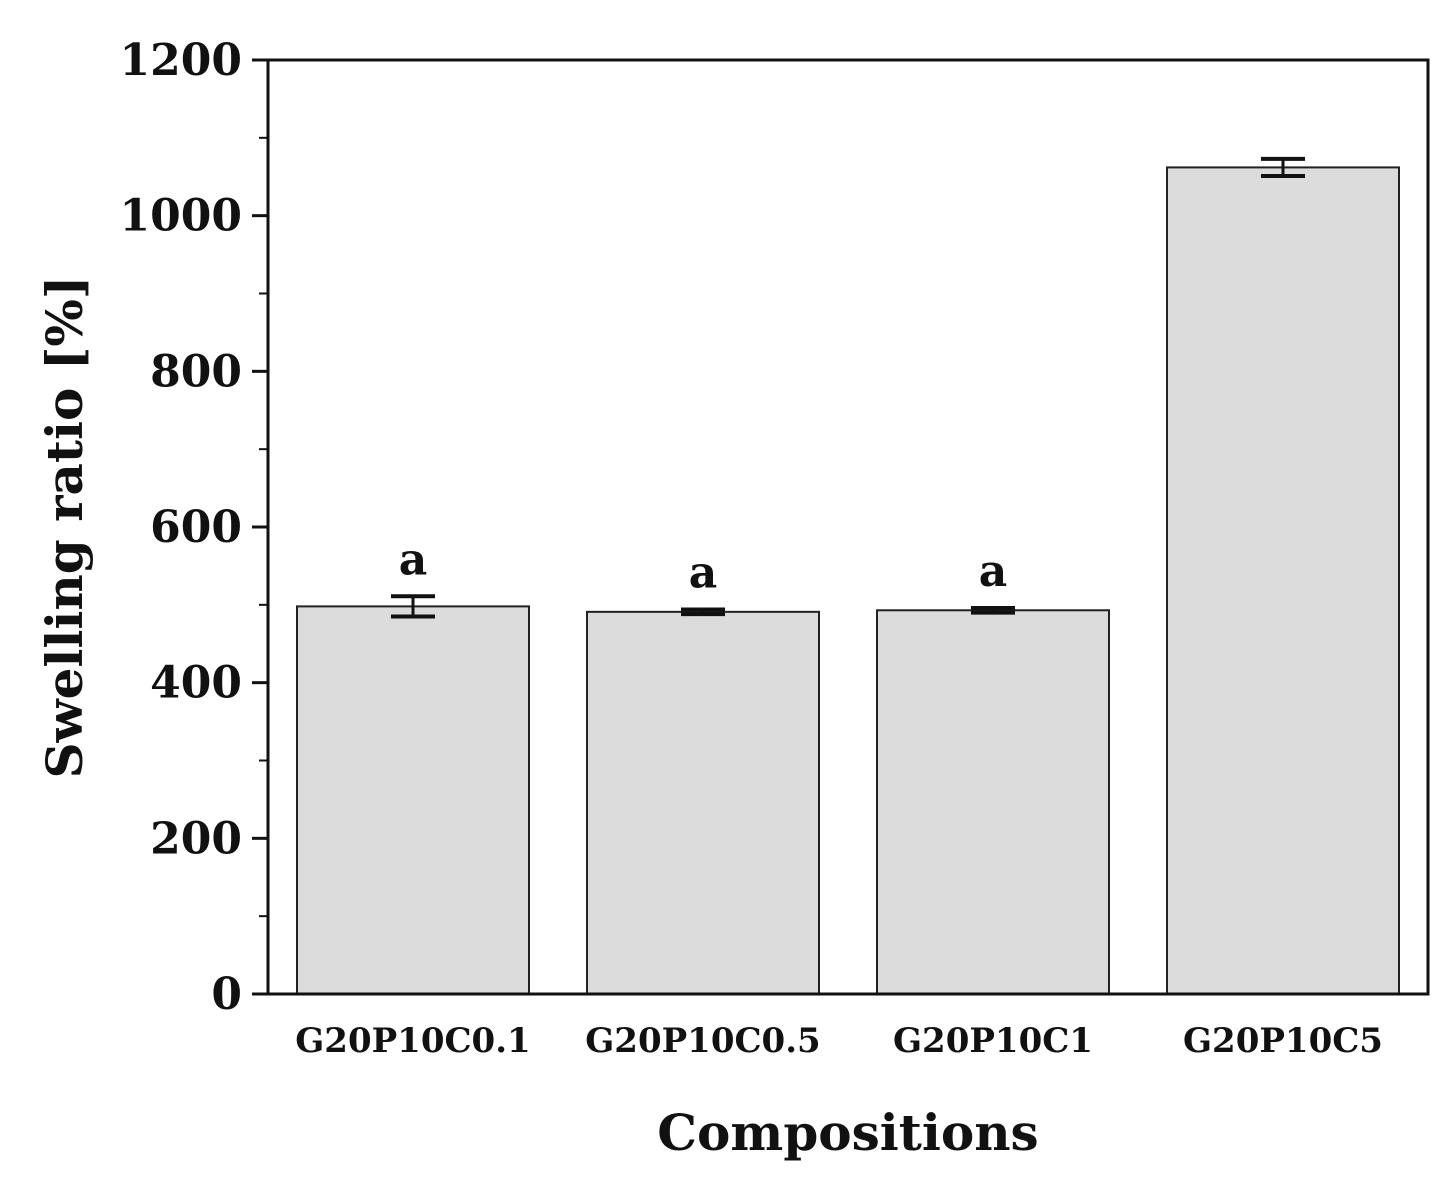 This screenshot has height=1182, width=1444. What do you see at coordinates (1283, 1041) in the screenshot?
I see `category-label-4: G20P10C5` at bounding box center [1283, 1041].